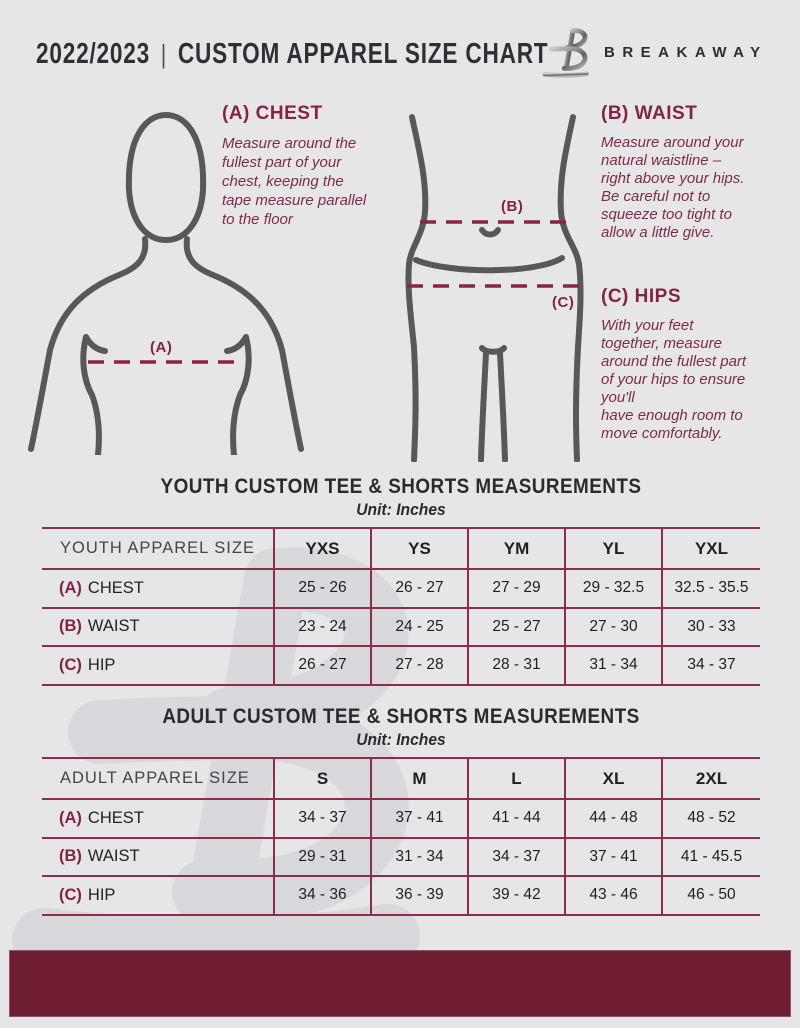  Describe the element at coordinates (401, 739) in the screenshot. I see `adult-section-subtitle: Unit: Inches` at that location.